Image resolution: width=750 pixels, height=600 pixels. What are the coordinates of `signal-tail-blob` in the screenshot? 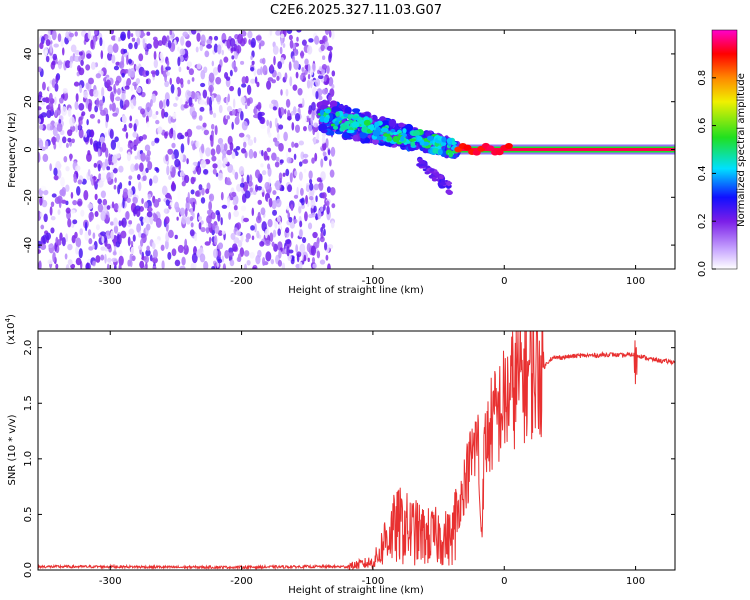 It's located at (341, 106).